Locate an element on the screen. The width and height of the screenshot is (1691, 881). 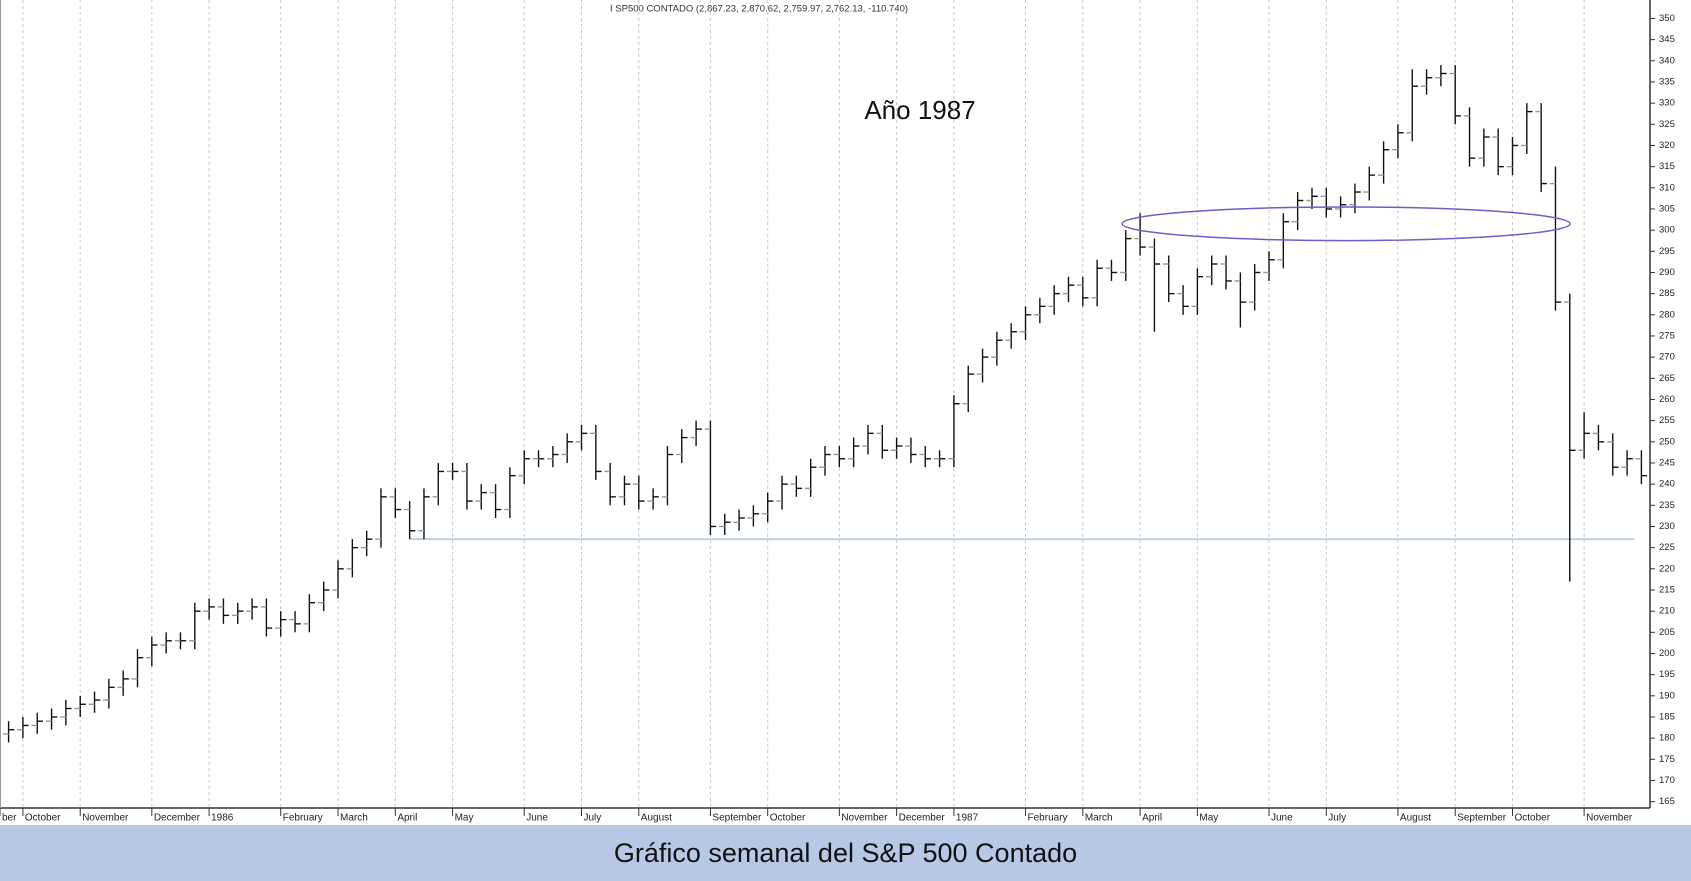
y-tick-label: 330 is located at coordinates (1667, 103).